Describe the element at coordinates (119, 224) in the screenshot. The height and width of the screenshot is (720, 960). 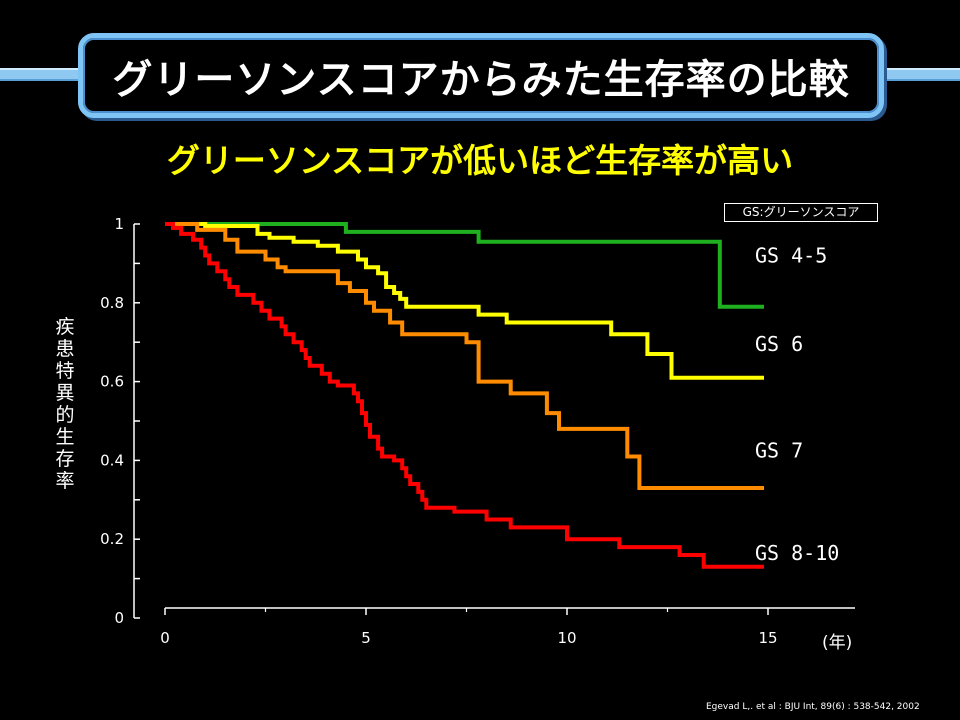
I see `y-tick-label: 1` at that location.